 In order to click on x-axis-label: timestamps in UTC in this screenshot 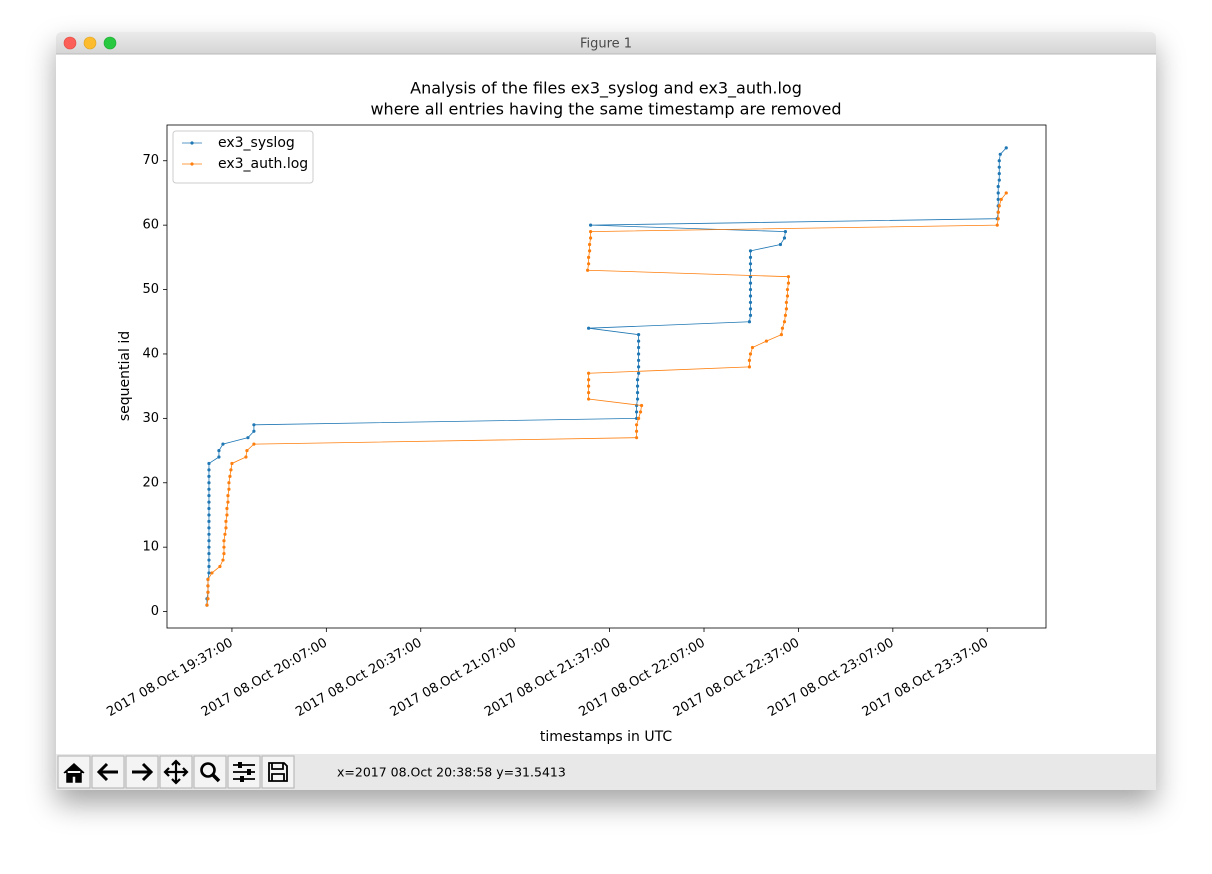, I will do `click(606, 737)`.